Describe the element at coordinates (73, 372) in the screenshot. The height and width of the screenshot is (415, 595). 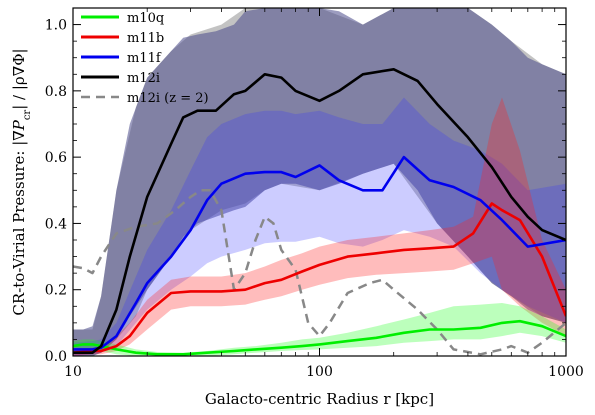
I see `x-tick-label: 10` at that location.